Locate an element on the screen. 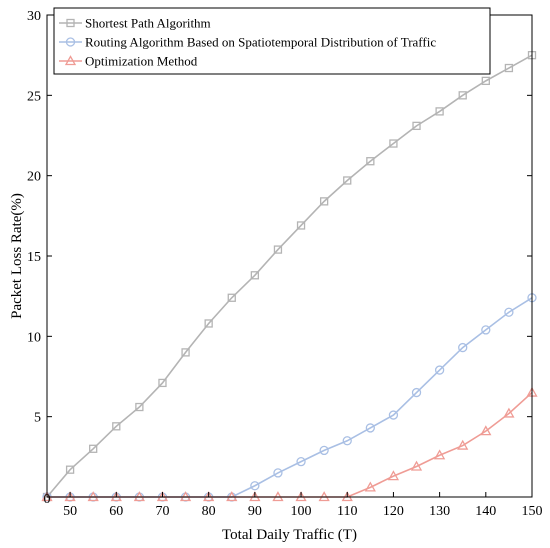 This screenshot has height=548, width=550. x-tick-label: 150 is located at coordinates (532, 511).